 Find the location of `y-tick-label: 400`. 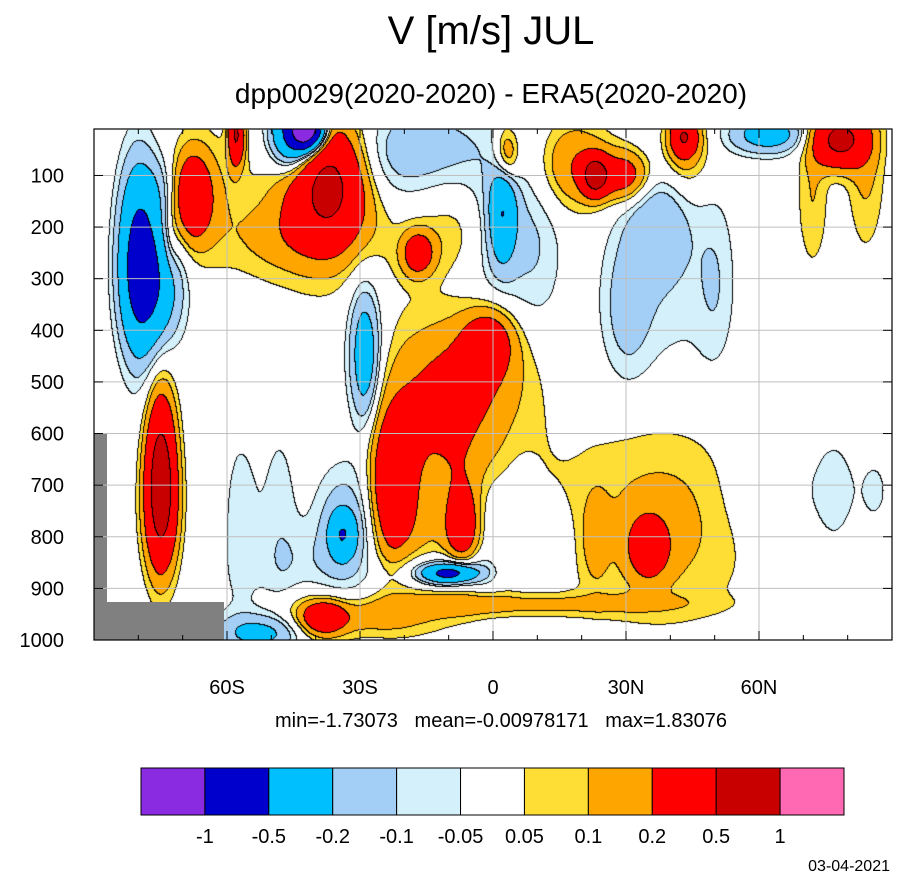

y-tick-label: 400 is located at coordinates (47, 331).